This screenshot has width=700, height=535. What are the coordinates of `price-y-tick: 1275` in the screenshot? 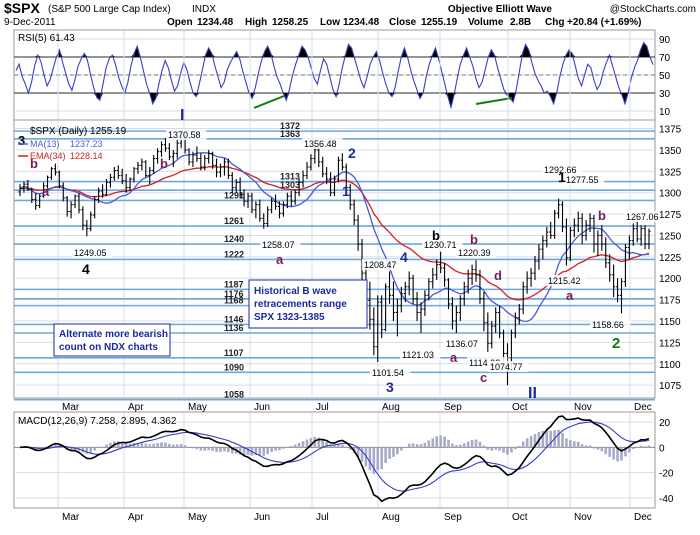 It's located at (670, 215).